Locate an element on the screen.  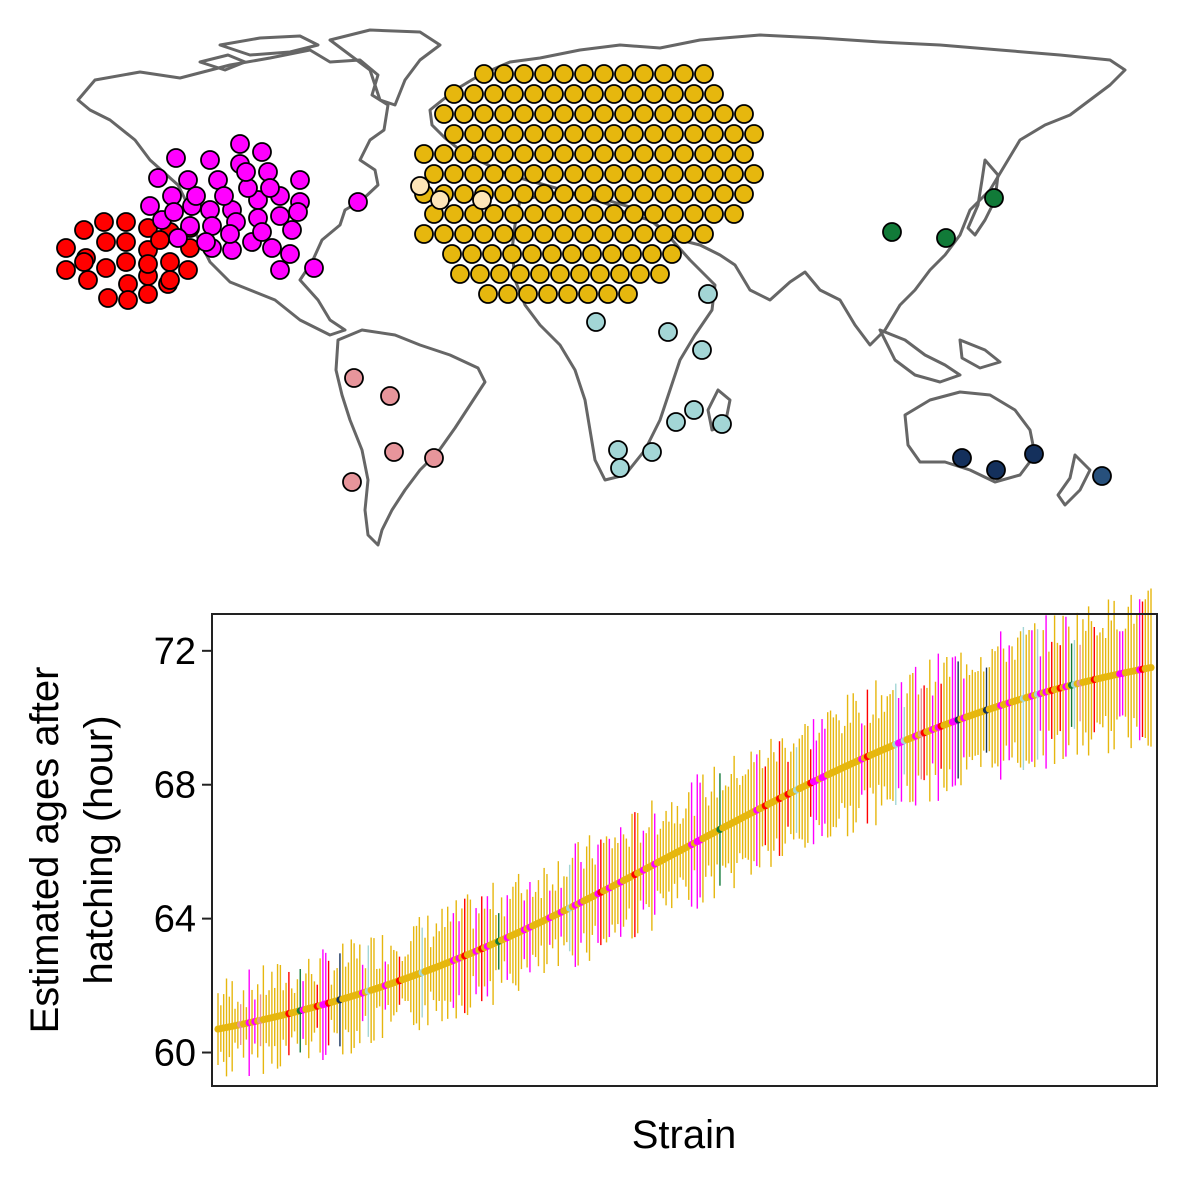
y-tick-label: 64 is located at coordinates (175, 920).